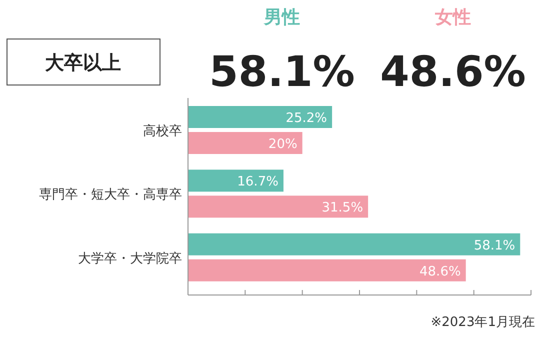 The height and width of the screenshot is (349, 555). Describe the element at coordinates (453, 71) in the screenshot. I see `text: 48.6%` at that location.